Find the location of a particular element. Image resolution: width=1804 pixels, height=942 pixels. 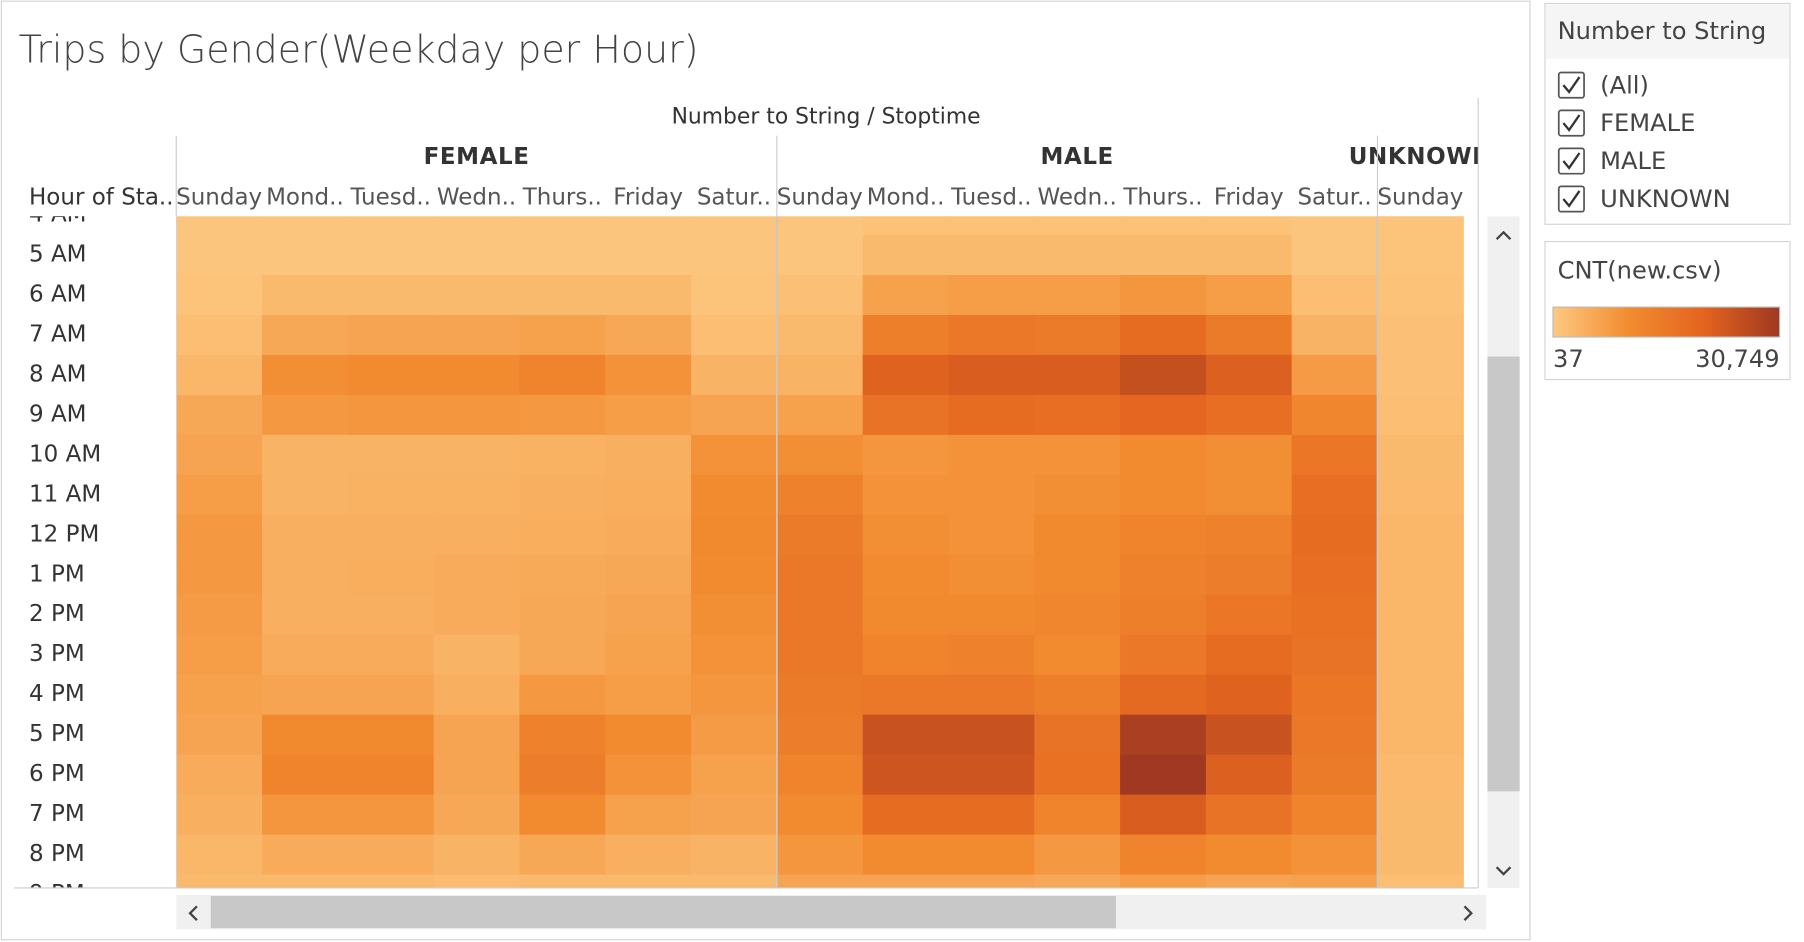

day-label: Thurs.. is located at coordinates (562, 197).